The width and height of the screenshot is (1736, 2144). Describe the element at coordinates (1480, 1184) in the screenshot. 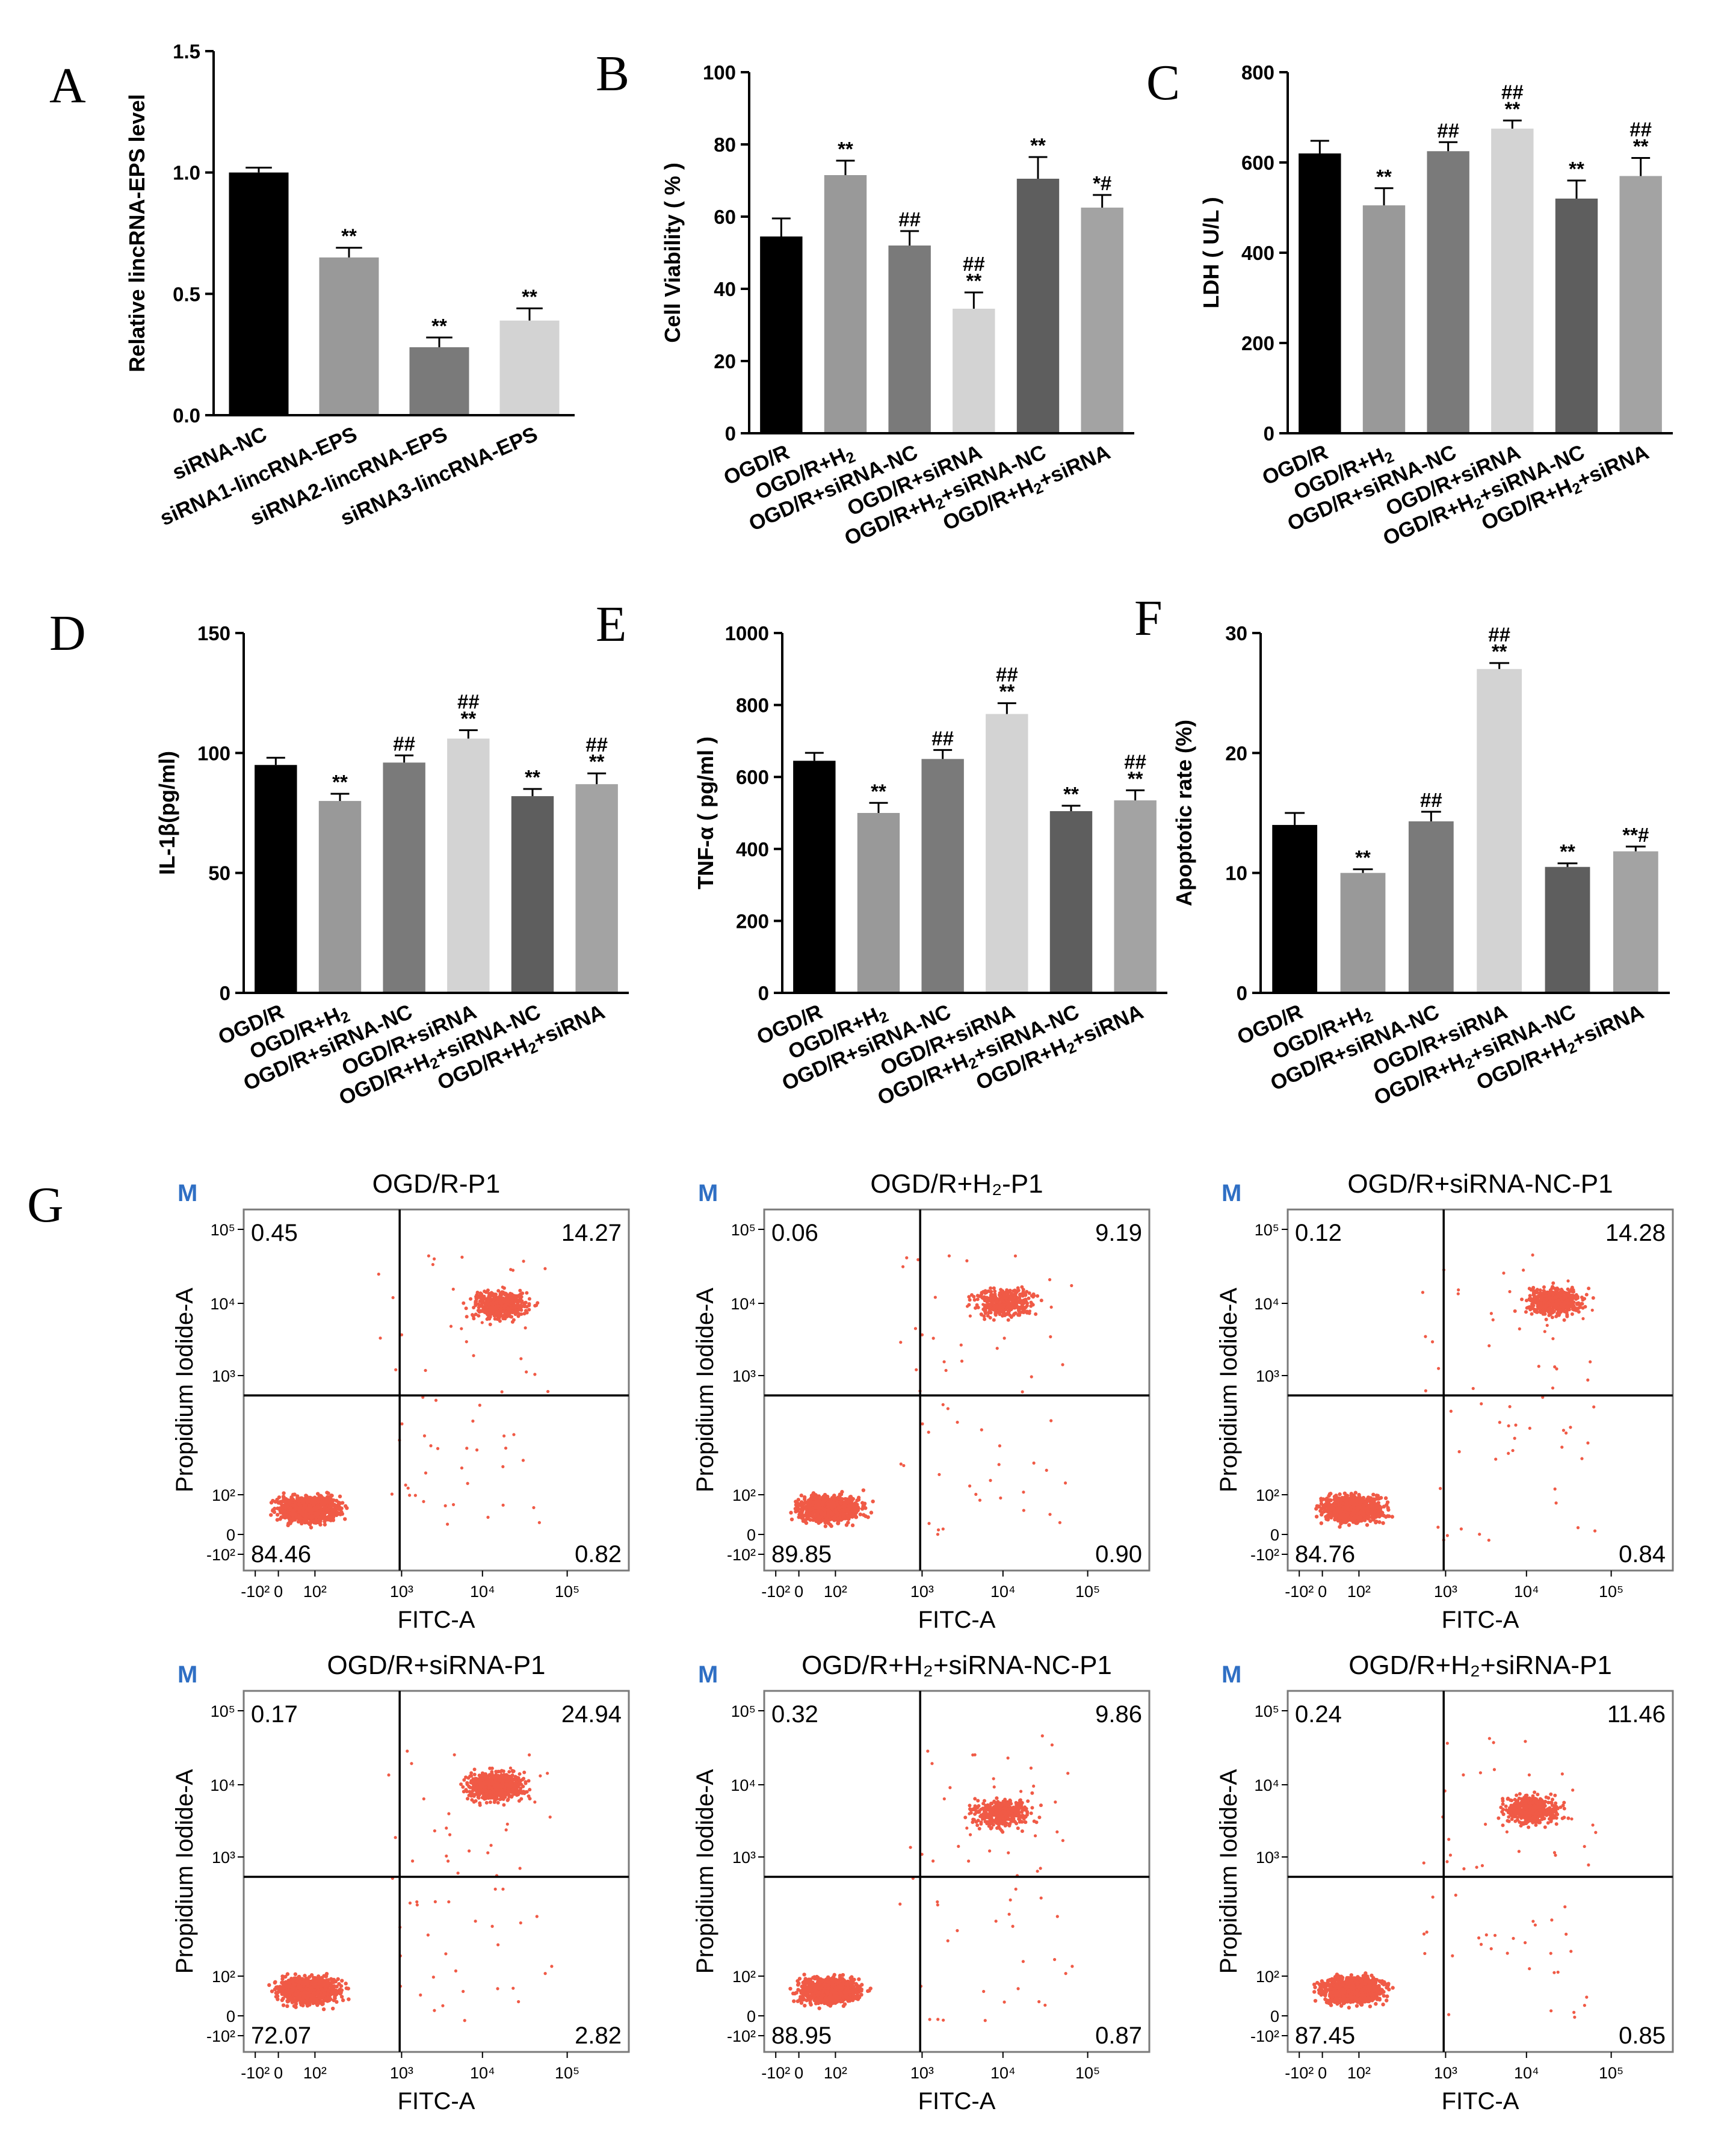

I see `flow-title: OGD/R+siRNA-NC-P1` at that location.